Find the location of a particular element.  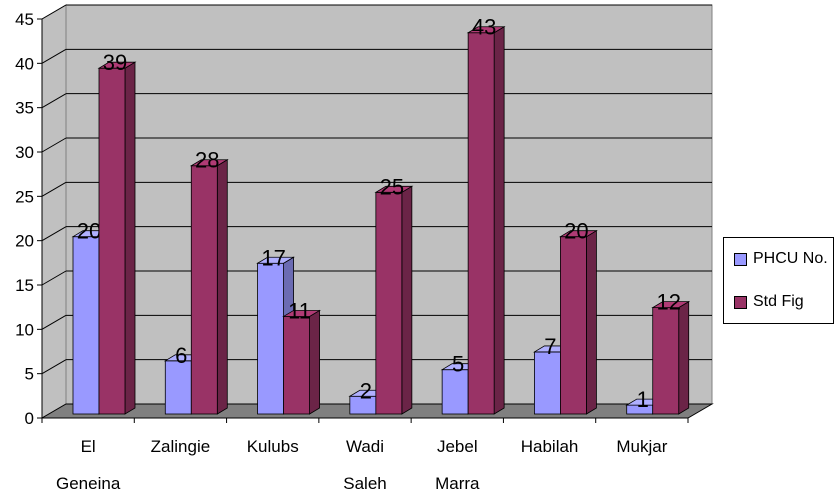

y-tick-label: 25 is located at coordinates (24, 196).